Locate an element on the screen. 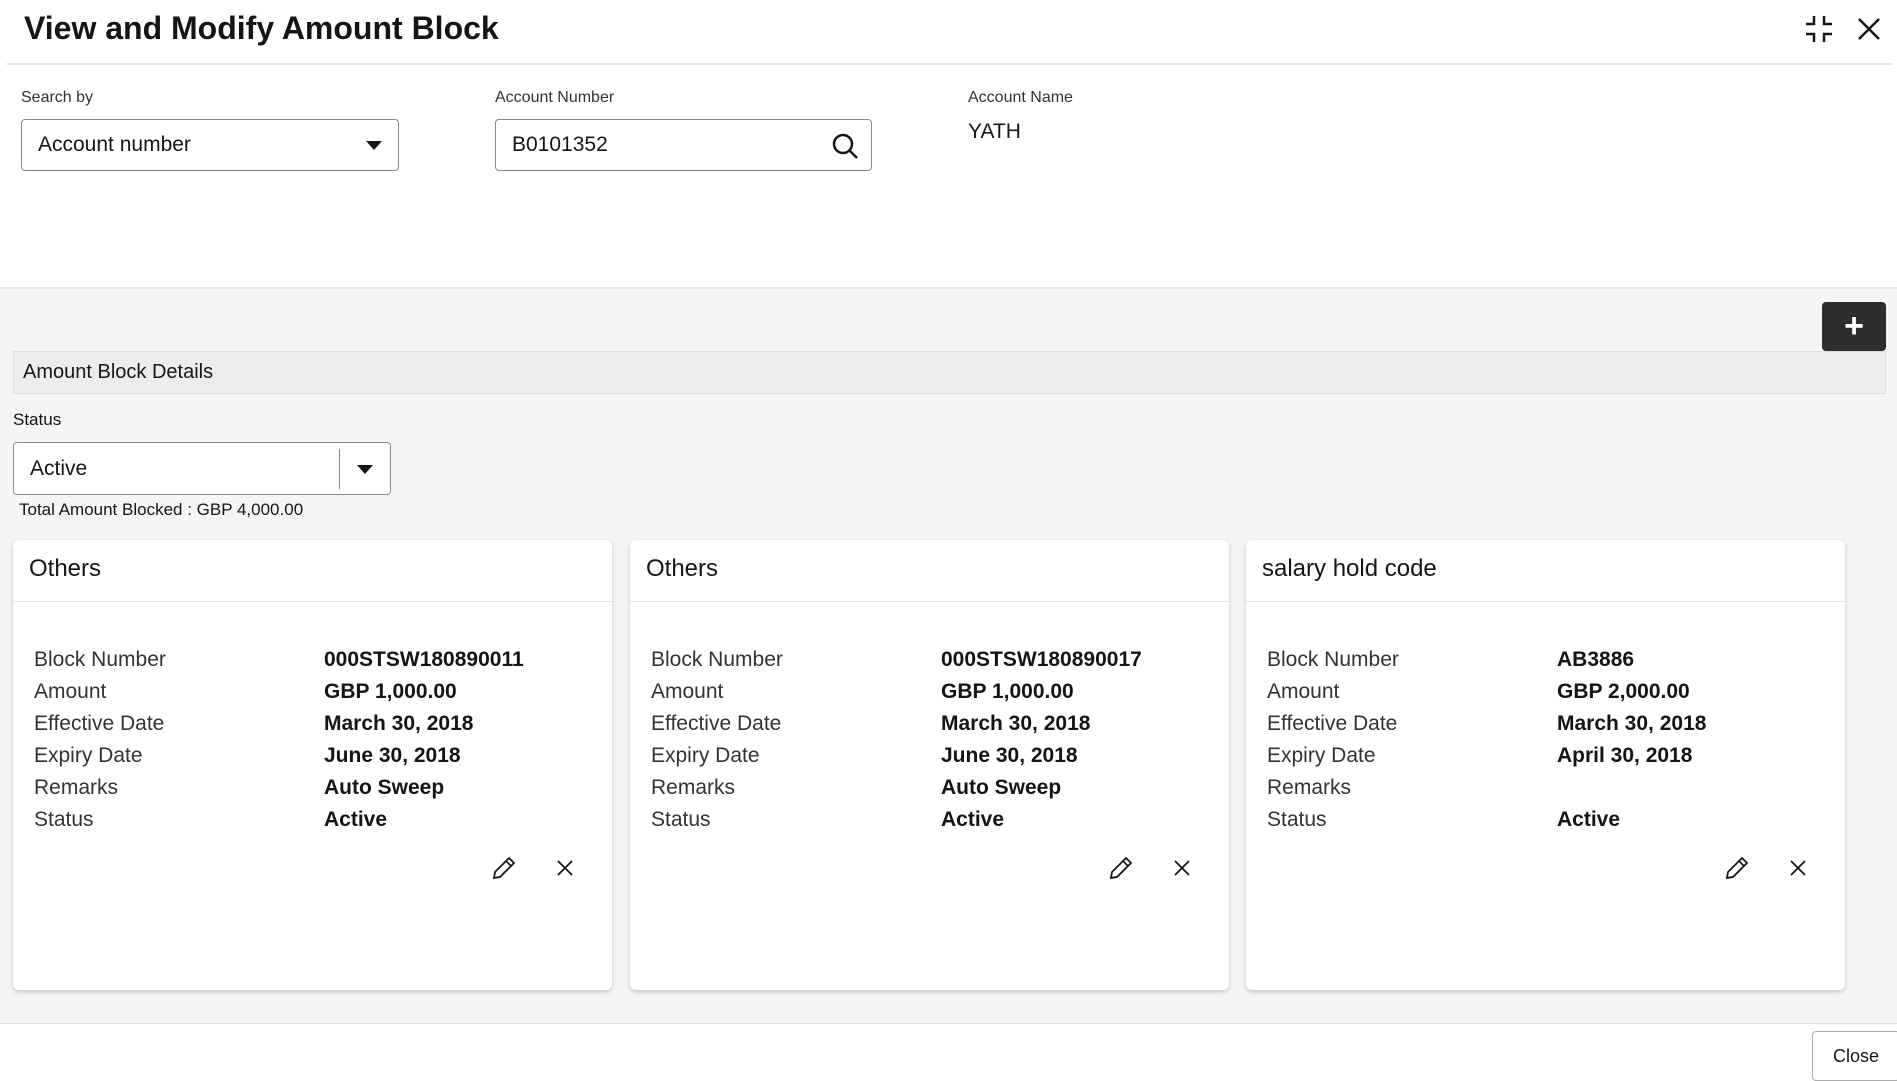  card-row: Expiry Date April 30, 2018 is located at coordinates (1547, 756).